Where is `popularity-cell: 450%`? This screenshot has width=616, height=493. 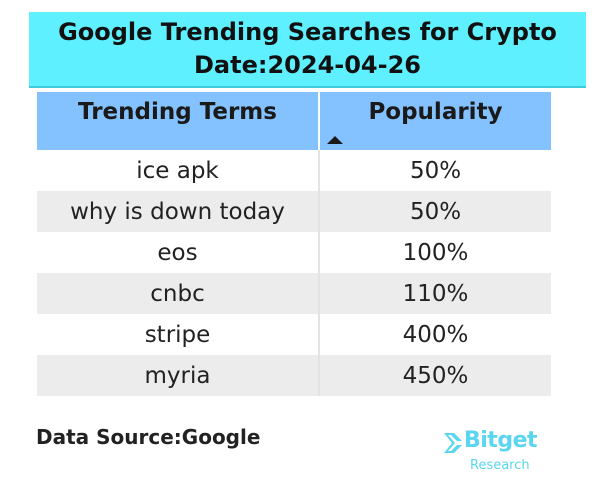
popularity-cell: 450% is located at coordinates (435, 375).